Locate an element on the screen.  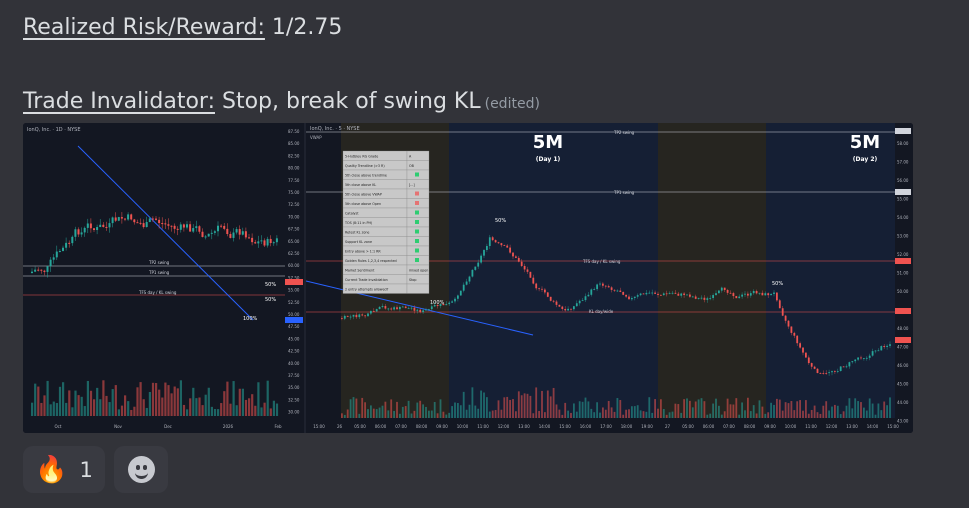
five-min-time-tick: 10:00 is located at coordinates (791, 426).